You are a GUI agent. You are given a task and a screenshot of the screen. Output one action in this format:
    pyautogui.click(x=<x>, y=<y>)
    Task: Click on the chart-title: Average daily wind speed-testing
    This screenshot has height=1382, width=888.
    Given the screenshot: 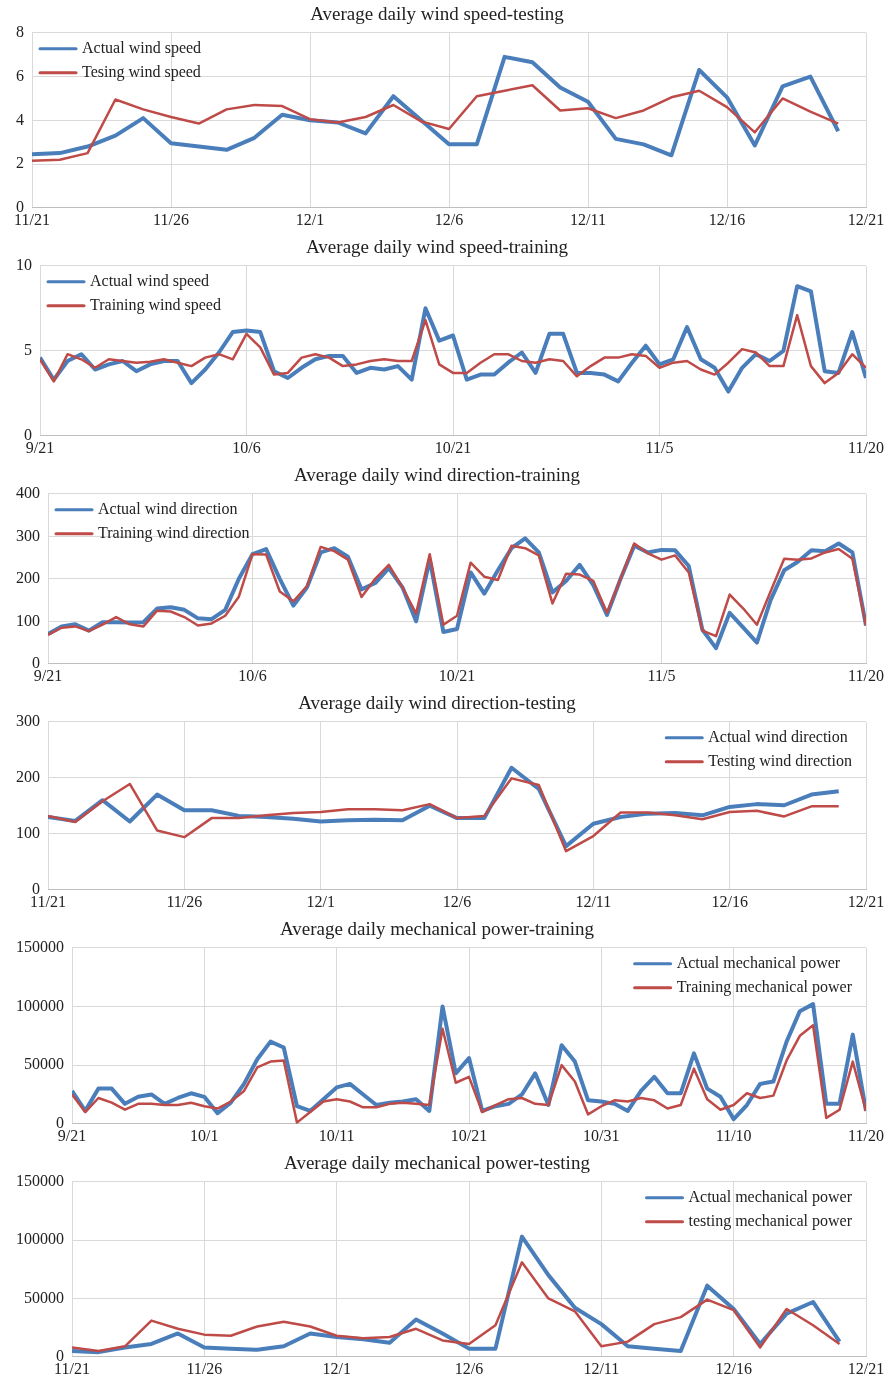 What is the action you would take?
    pyautogui.click(x=437, y=14)
    